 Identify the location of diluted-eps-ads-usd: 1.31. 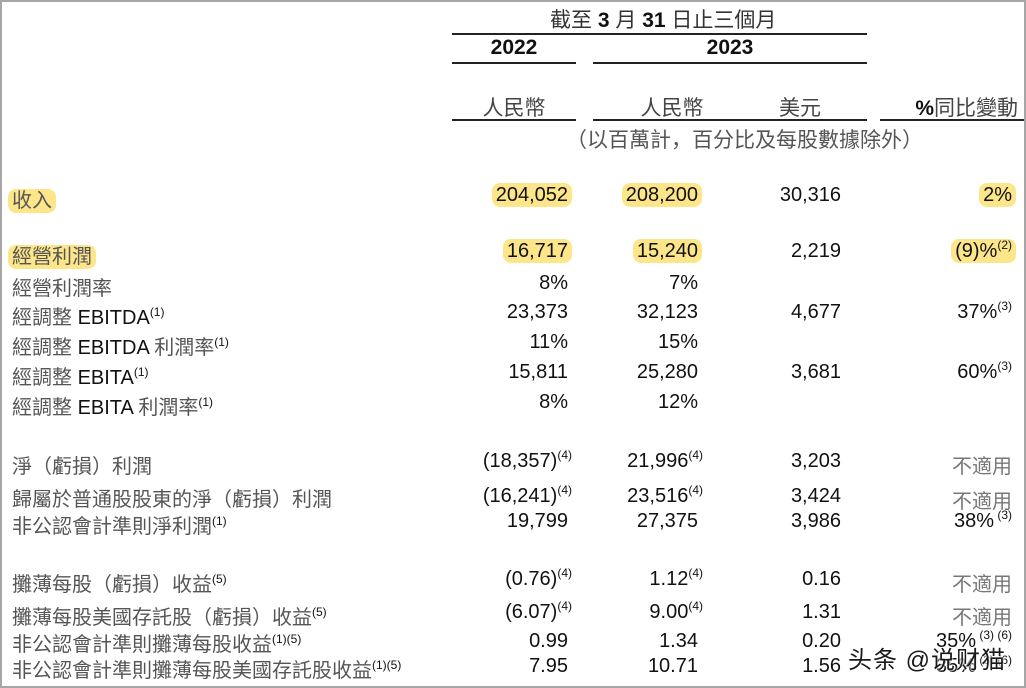
(821, 612).